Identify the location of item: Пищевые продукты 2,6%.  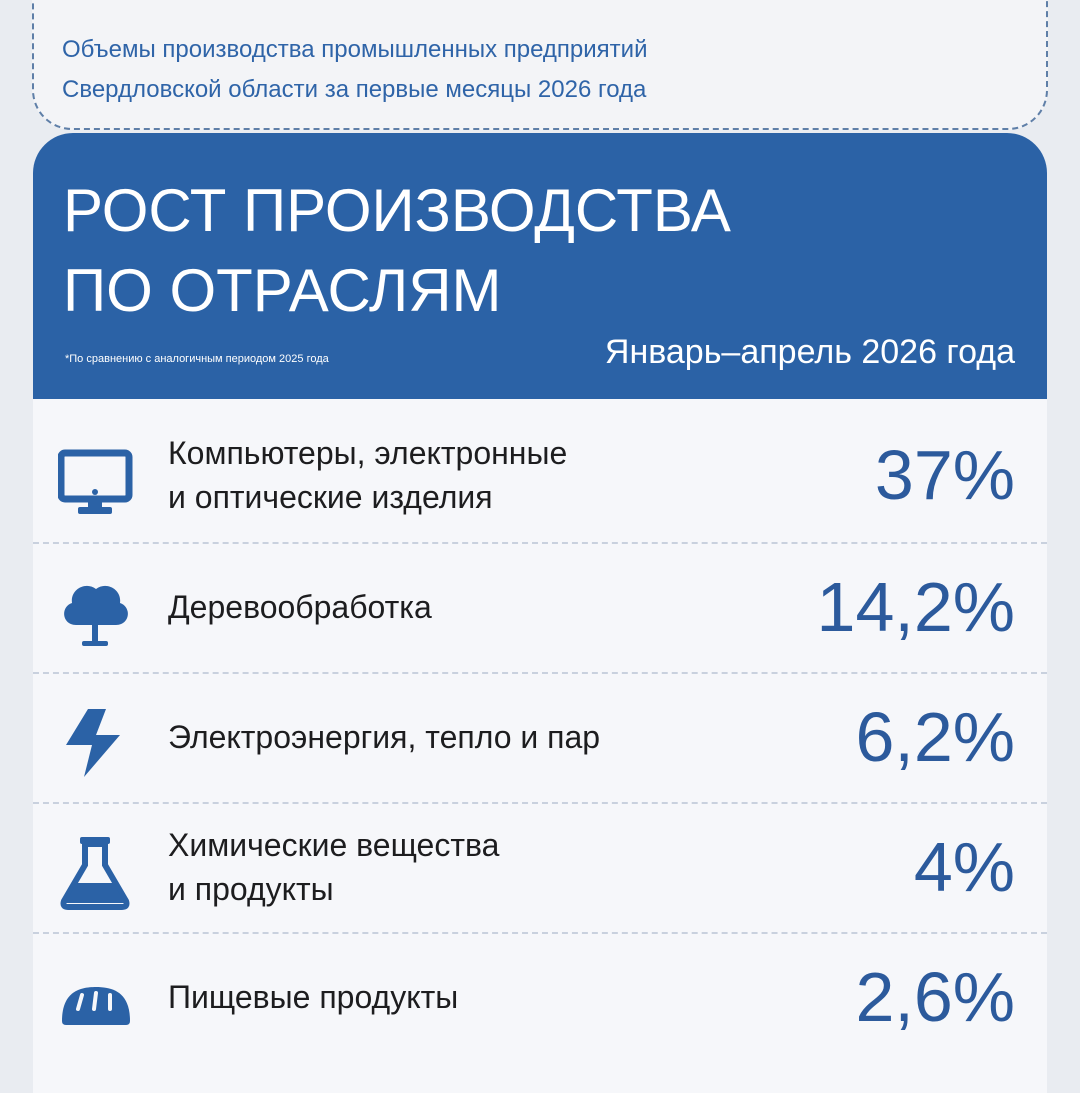
(540, 997).